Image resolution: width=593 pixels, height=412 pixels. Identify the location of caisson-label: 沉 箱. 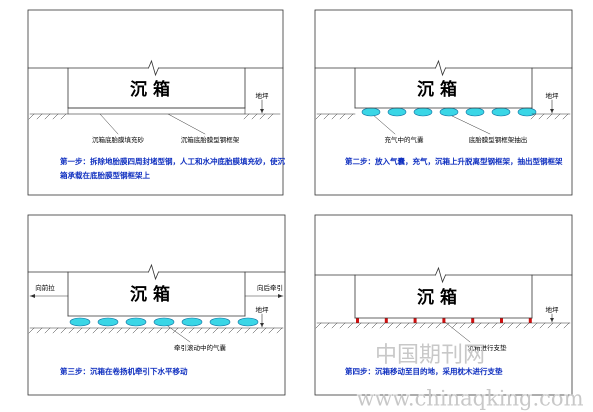
(150, 294).